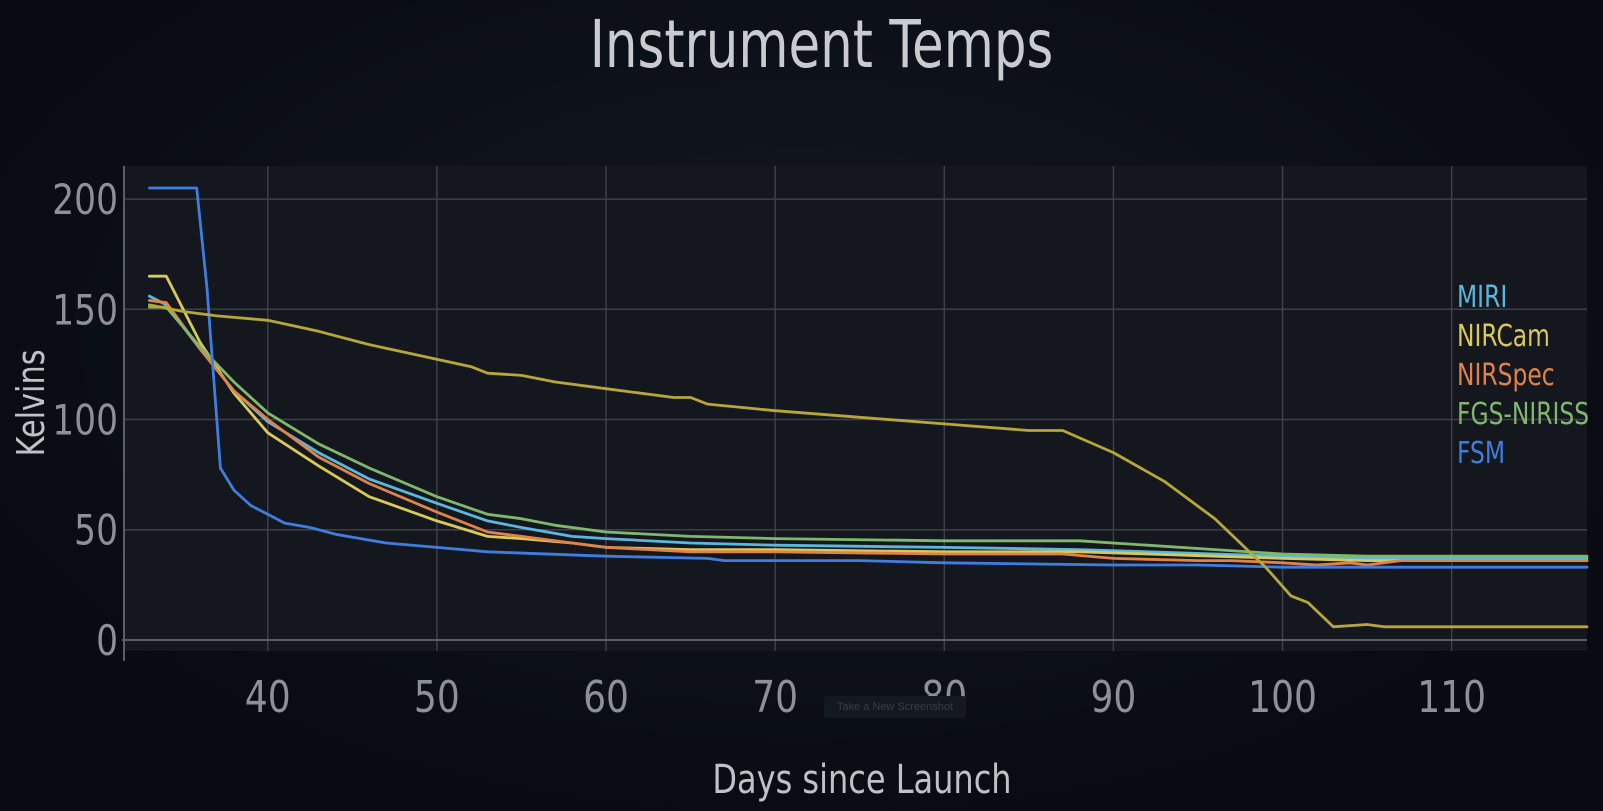 This screenshot has height=811, width=1603. Describe the element at coordinates (1481, 453) in the screenshot. I see `legend-entry: FSM` at that location.